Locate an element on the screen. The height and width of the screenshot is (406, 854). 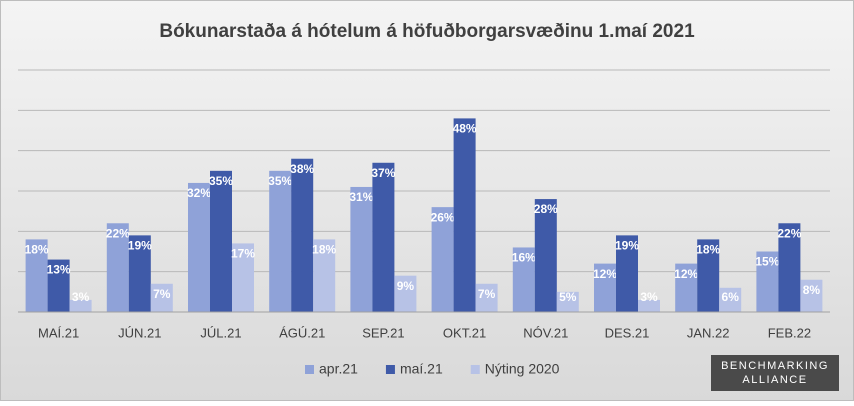
data-label: 37% is located at coordinates (383, 173).